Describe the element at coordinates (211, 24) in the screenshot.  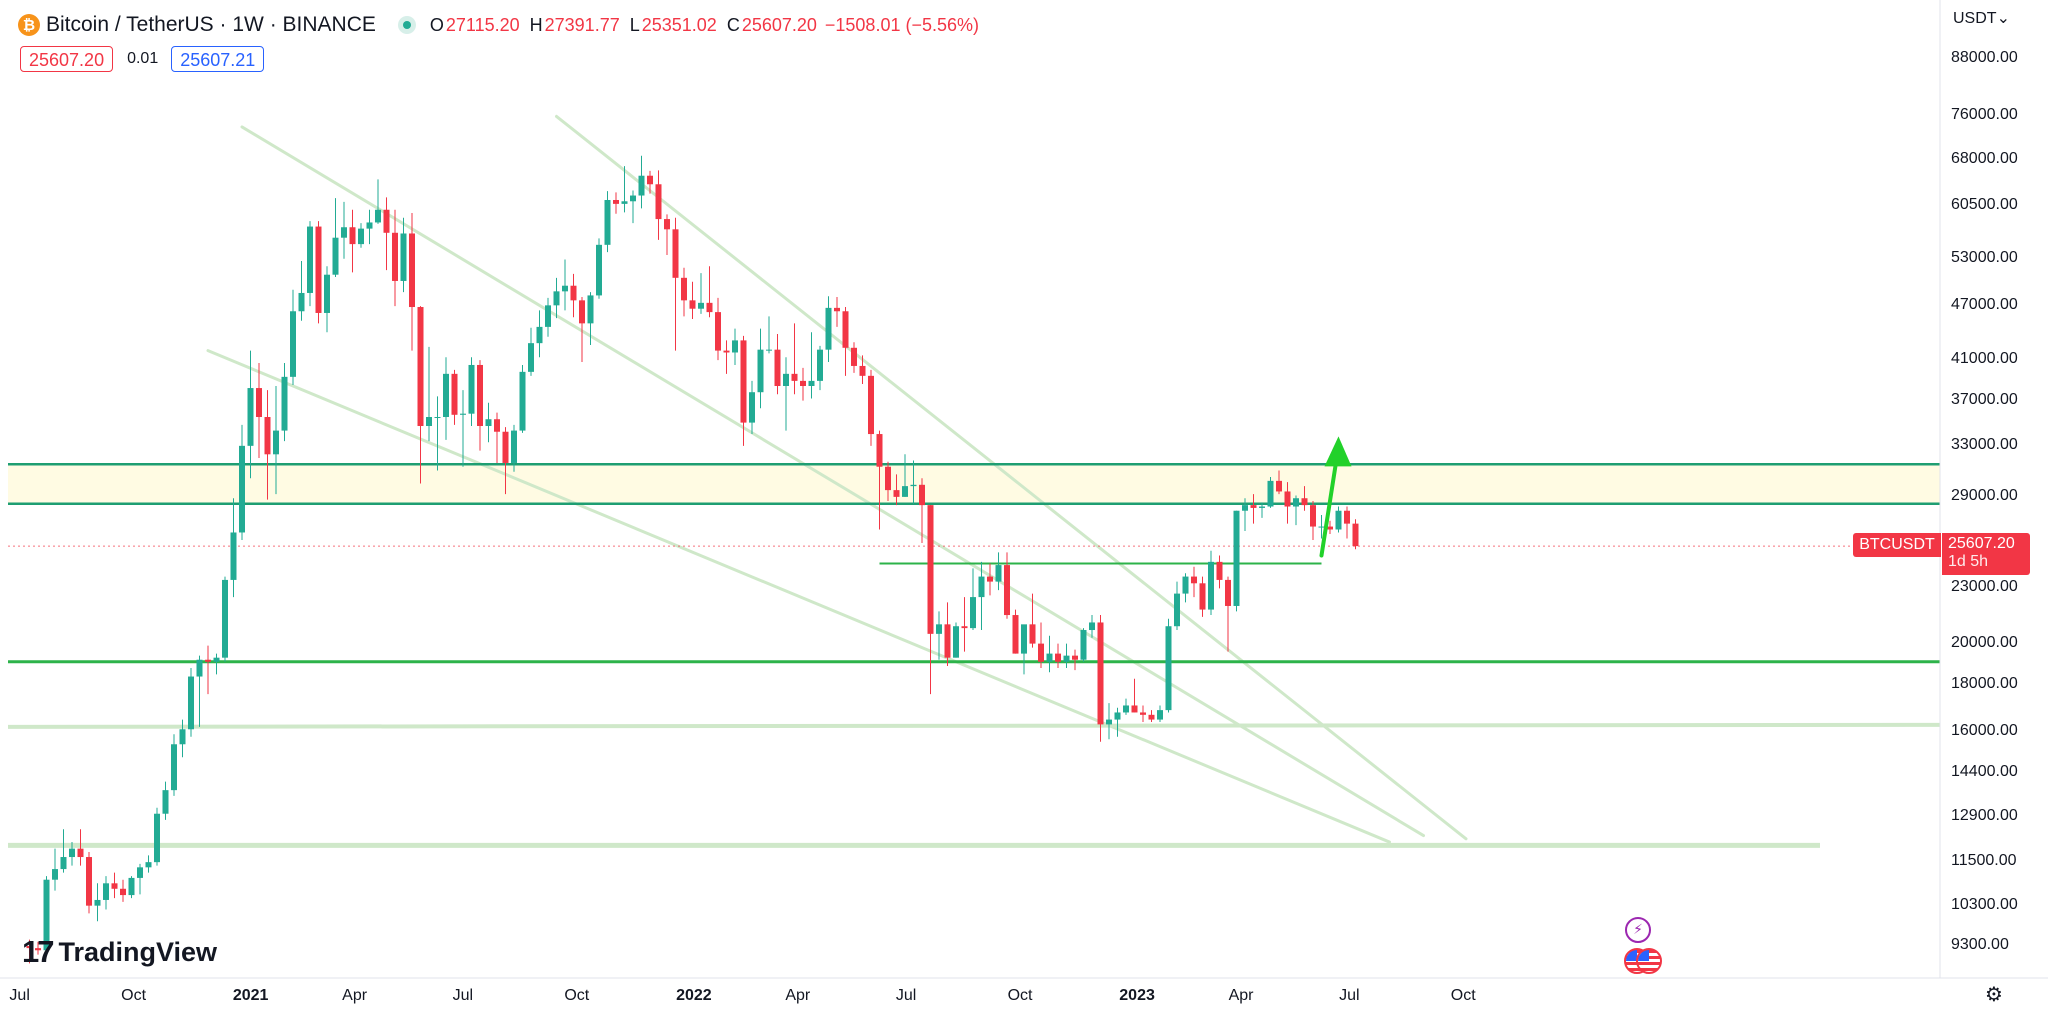
I see `symbol-title: Bitcoin / TetherUS · 1W · BINANCE` at that location.